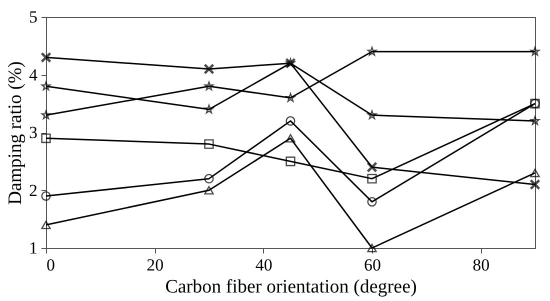 Image resolution: width=550 pixels, height=301 pixels. I want to click on x-tick-label: 60, so click(372, 265).